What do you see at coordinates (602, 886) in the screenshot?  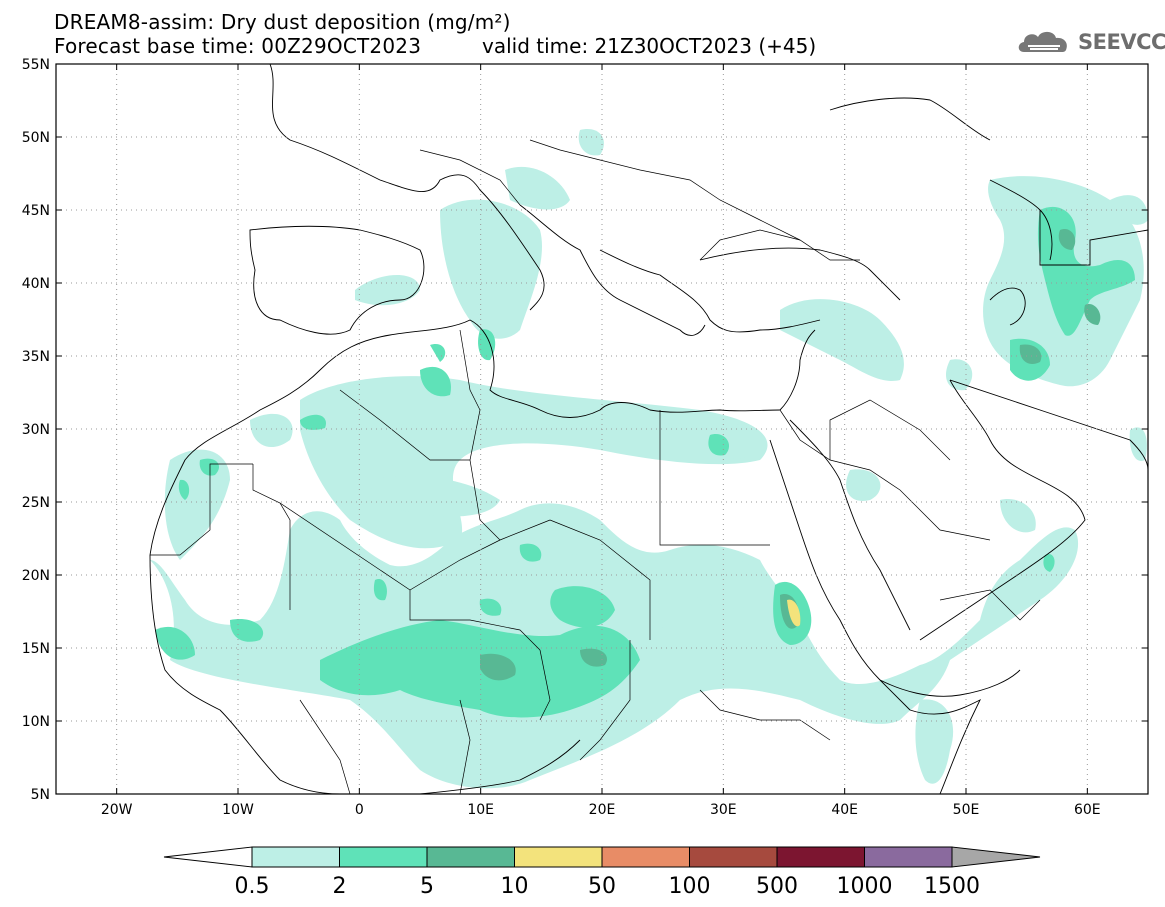 I see `colorbar-label: 50` at bounding box center [602, 886].